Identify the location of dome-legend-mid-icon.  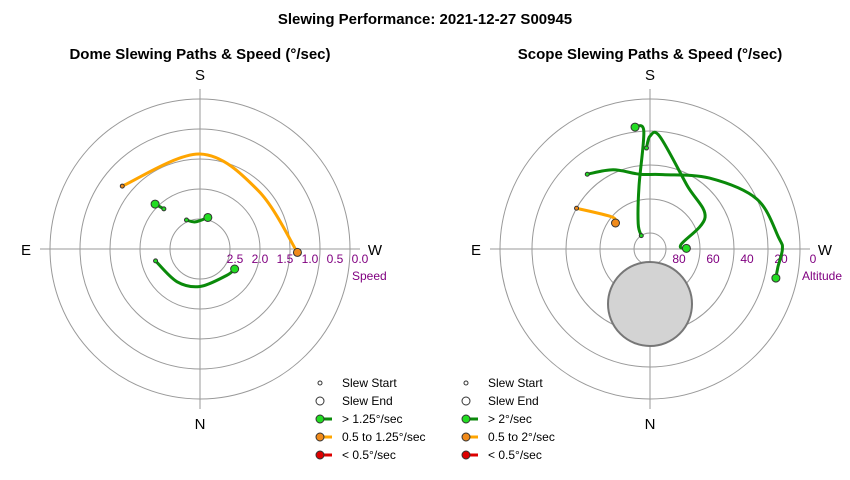
(320, 437).